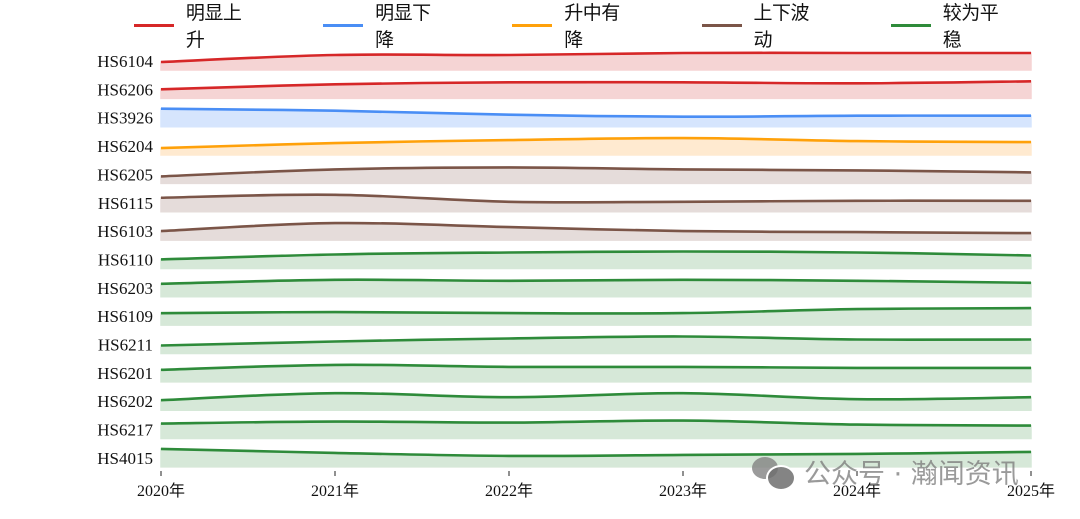 The image size is (1080, 519). What do you see at coordinates (213, 26) in the screenshot?
I see `legend-label: 明显上升` at bounding box center [213, 26].